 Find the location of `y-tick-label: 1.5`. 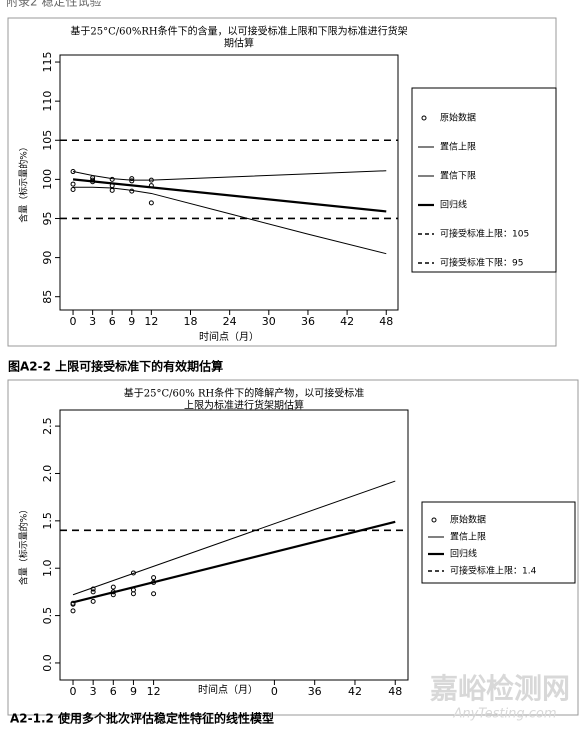

y-tick-label: 1.5 is located at coordinates (47, 521).